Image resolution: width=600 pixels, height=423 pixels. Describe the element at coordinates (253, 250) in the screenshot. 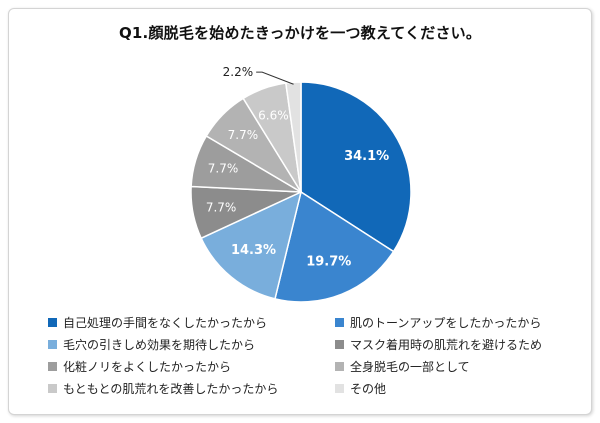

I see `slice-value-label: 14.3%` at that location.